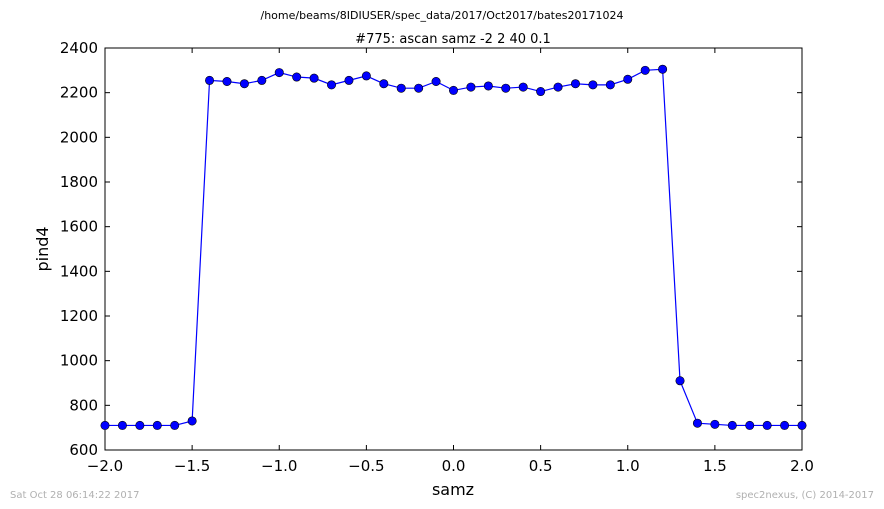 The width and height of the screenshot is (884, 509). Describe the element at coordinates (83, 405) in the screenshot. I see `y-tick-label: 800` at that location.